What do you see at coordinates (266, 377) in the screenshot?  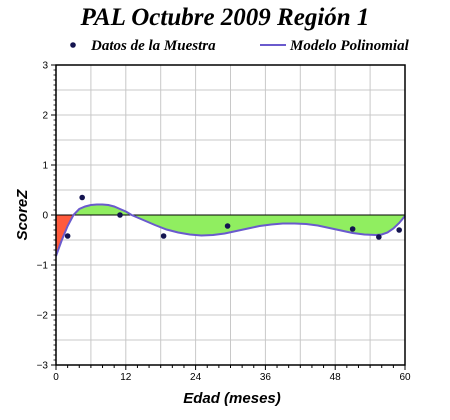 I see `x-tick-label: 36` at bounding box center [266, 377].